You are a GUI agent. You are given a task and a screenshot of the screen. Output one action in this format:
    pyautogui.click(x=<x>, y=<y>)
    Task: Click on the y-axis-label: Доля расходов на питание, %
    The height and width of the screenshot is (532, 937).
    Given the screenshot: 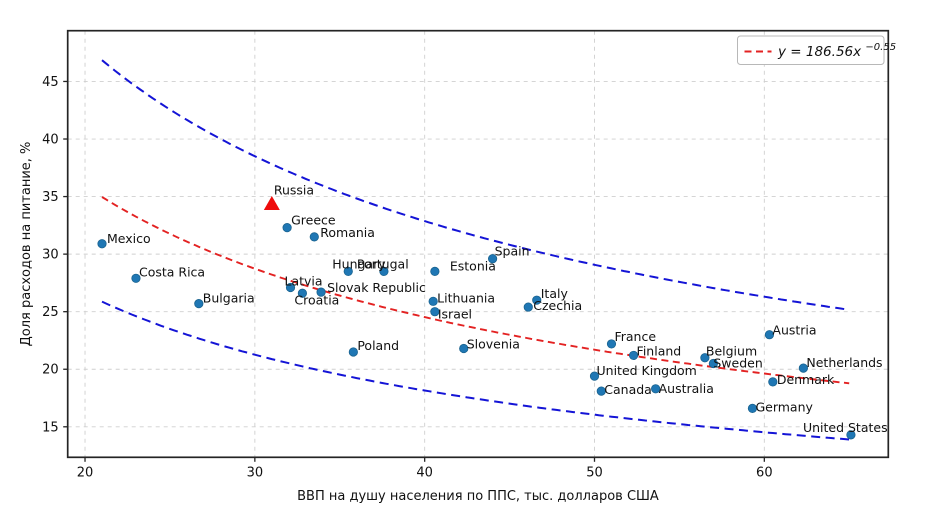 What is the action you would take?
    pyautogui.click(x=26, y=244)
    